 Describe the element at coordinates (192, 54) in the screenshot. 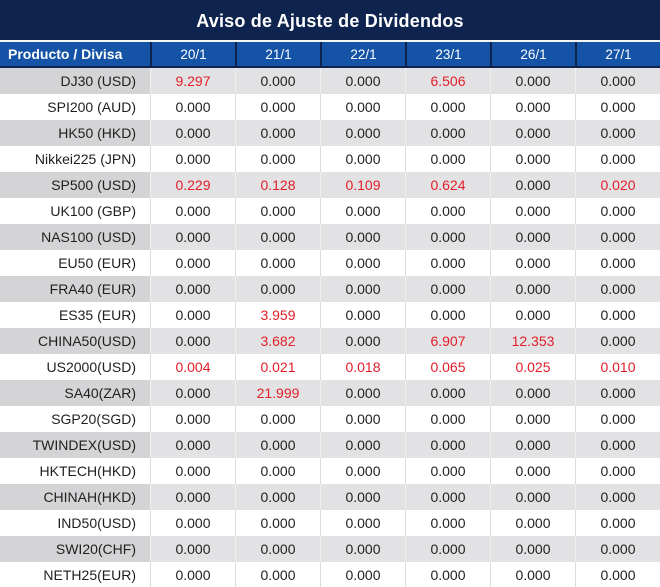

I see `column-header-date-20-1: 20/1` at that location.